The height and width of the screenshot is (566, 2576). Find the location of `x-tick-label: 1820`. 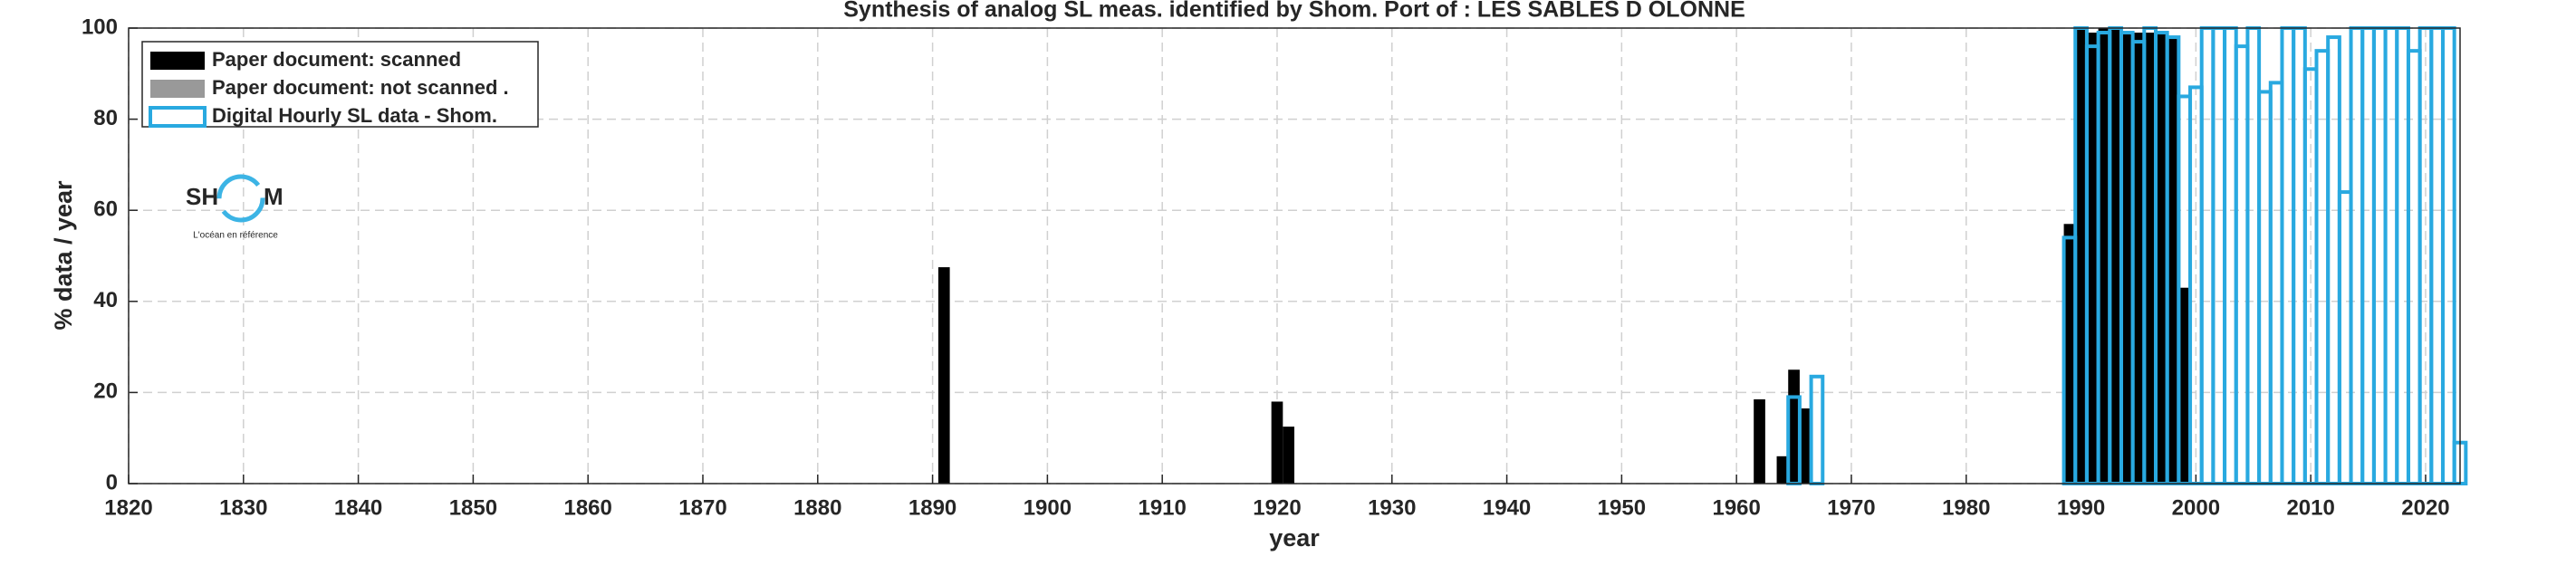

x-tick-label: 1820 is located at coordinates (128, 507).